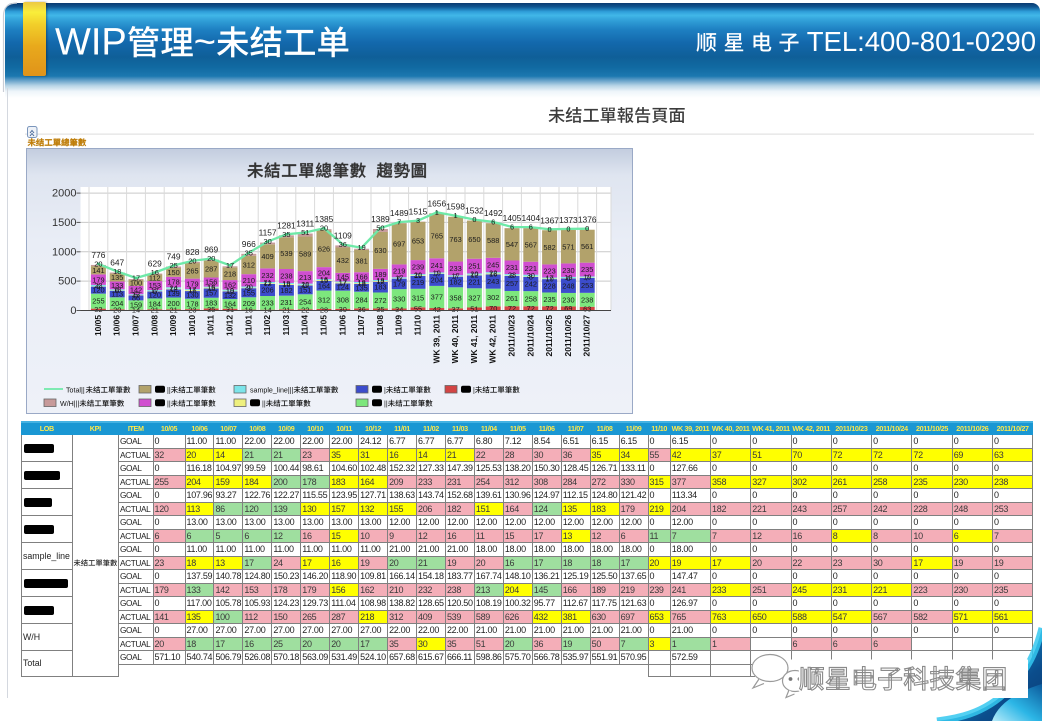  I want to click on svg-text: WIP, so click(91, 43).